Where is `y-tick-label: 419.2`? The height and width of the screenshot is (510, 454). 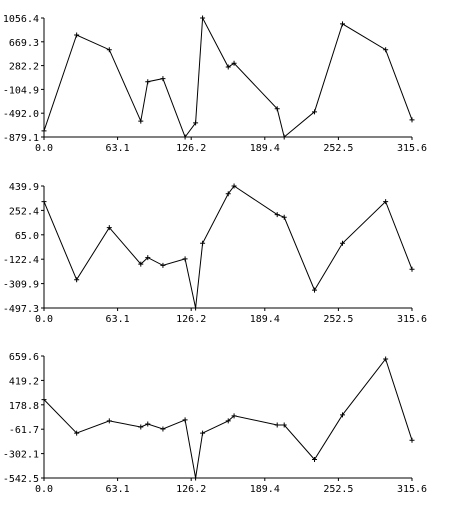
y-tick-label: 419.2 is located at coordinates (24, 381).